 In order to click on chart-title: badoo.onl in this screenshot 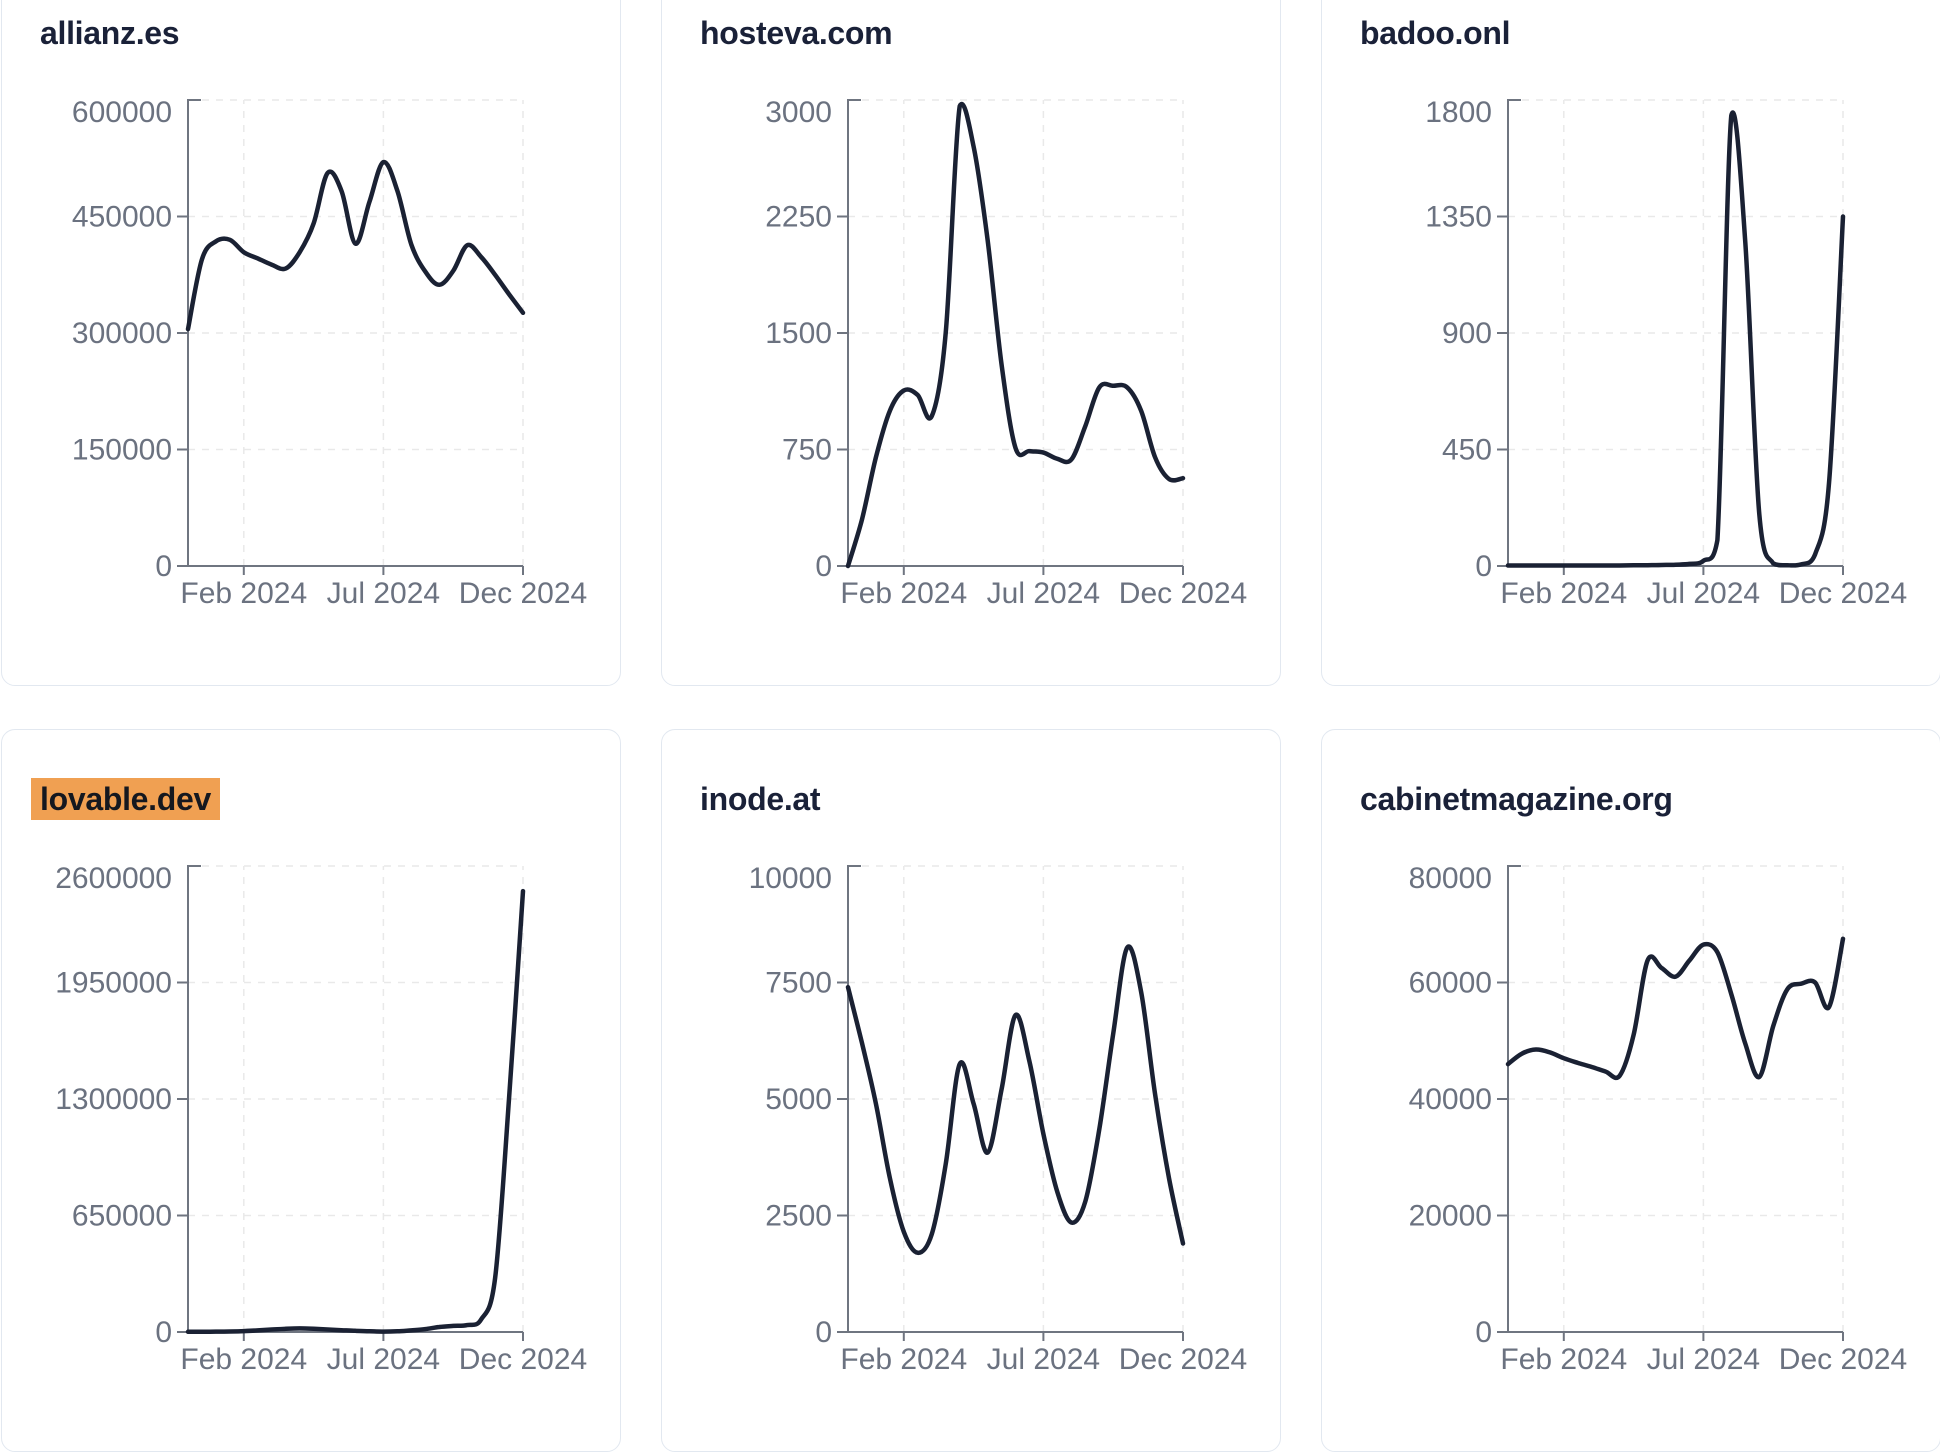, I will do `click(1435, 33)`.